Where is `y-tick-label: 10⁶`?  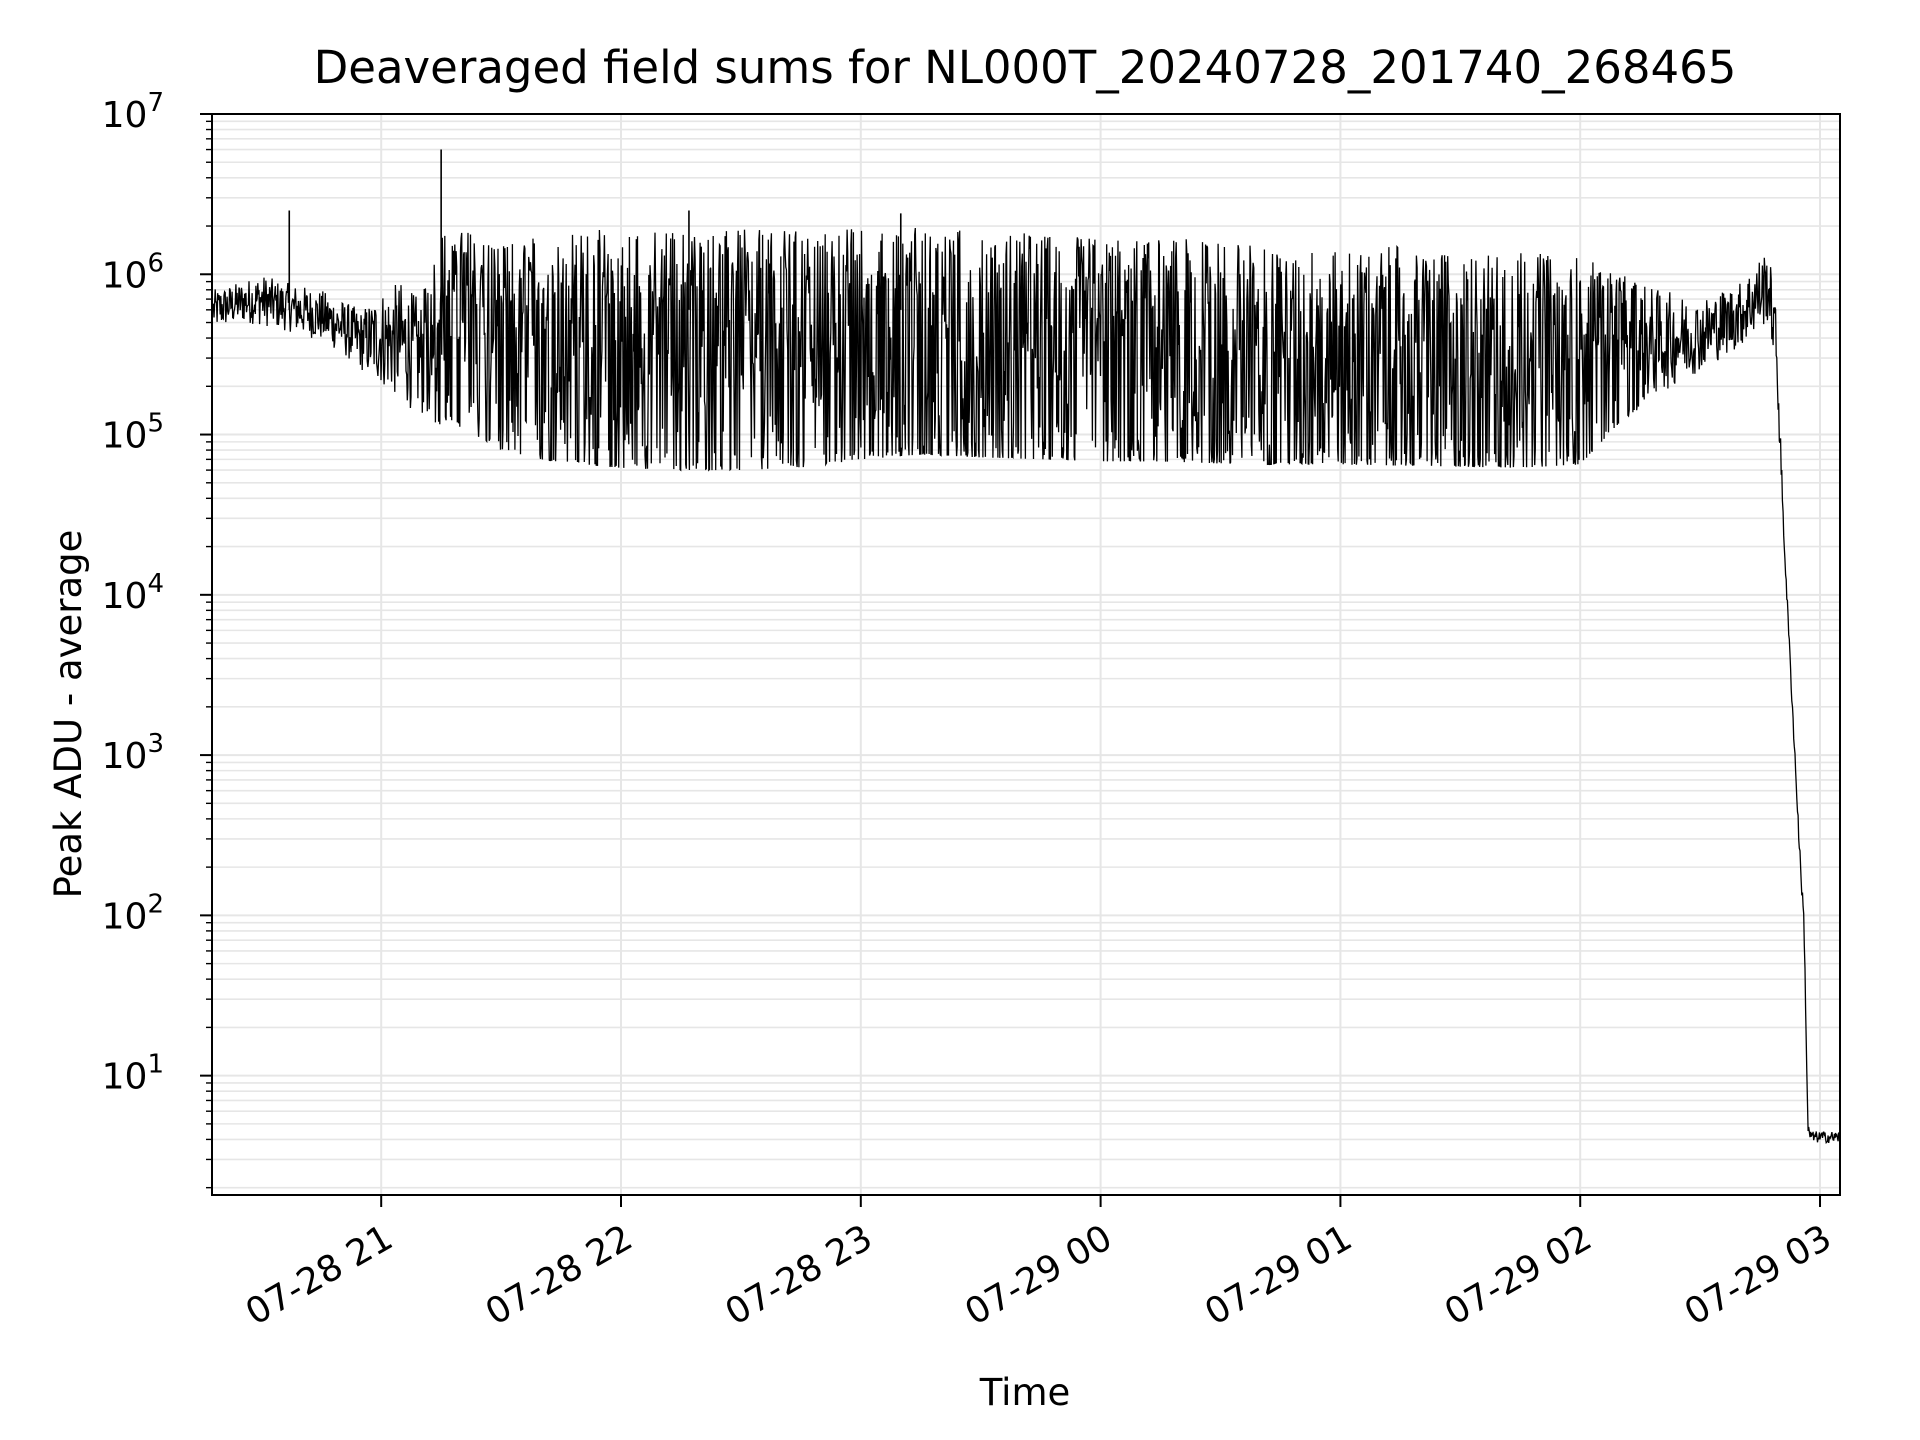 y-tick-label: 10⁶ is located at coordinates (133, 272).